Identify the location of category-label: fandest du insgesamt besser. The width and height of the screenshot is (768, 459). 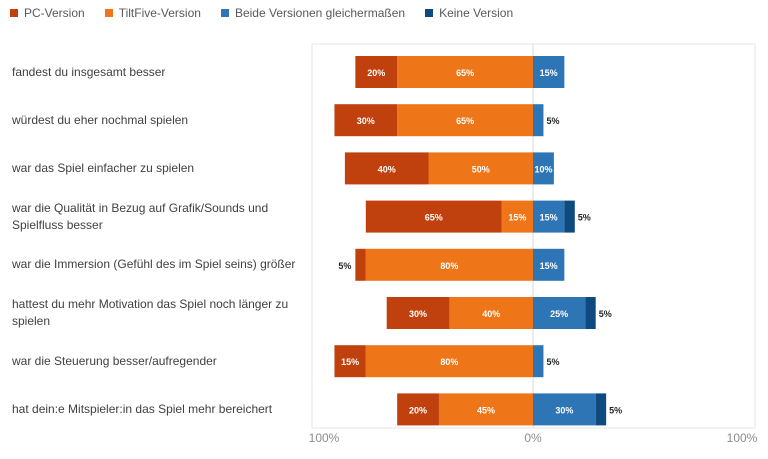
(89, 71).